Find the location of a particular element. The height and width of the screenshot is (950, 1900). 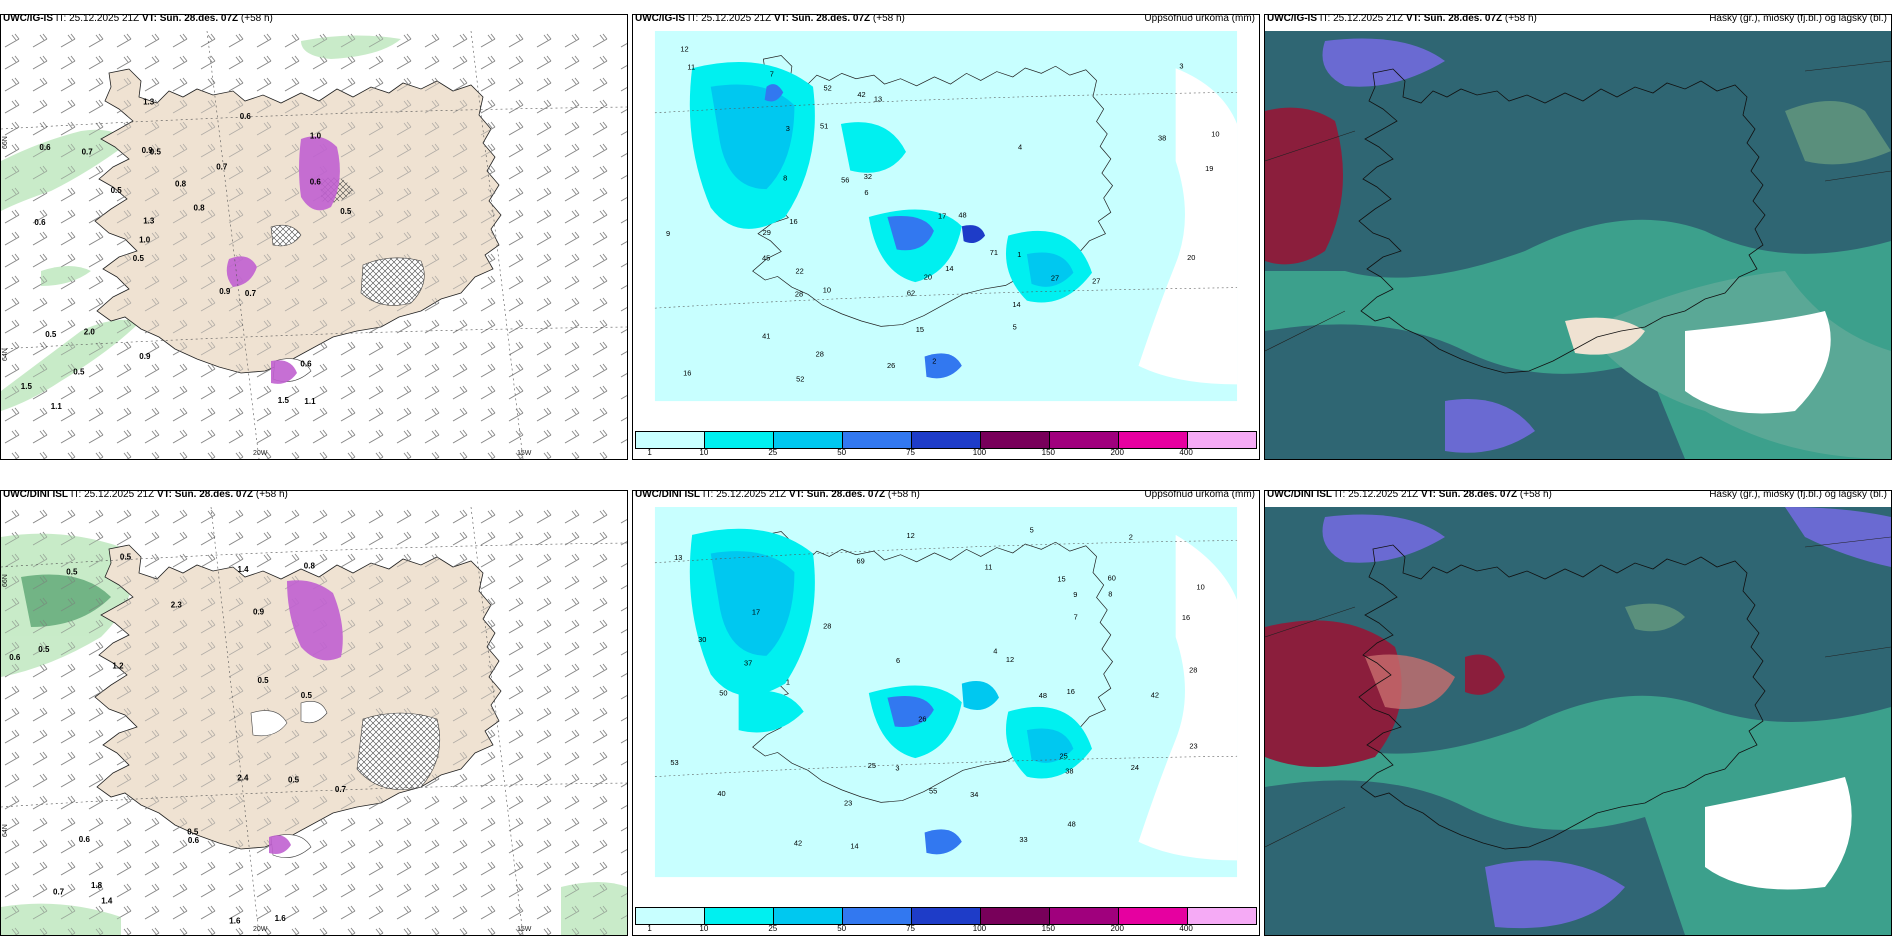

value-label: 20 is located at coordinates (1191, 257).